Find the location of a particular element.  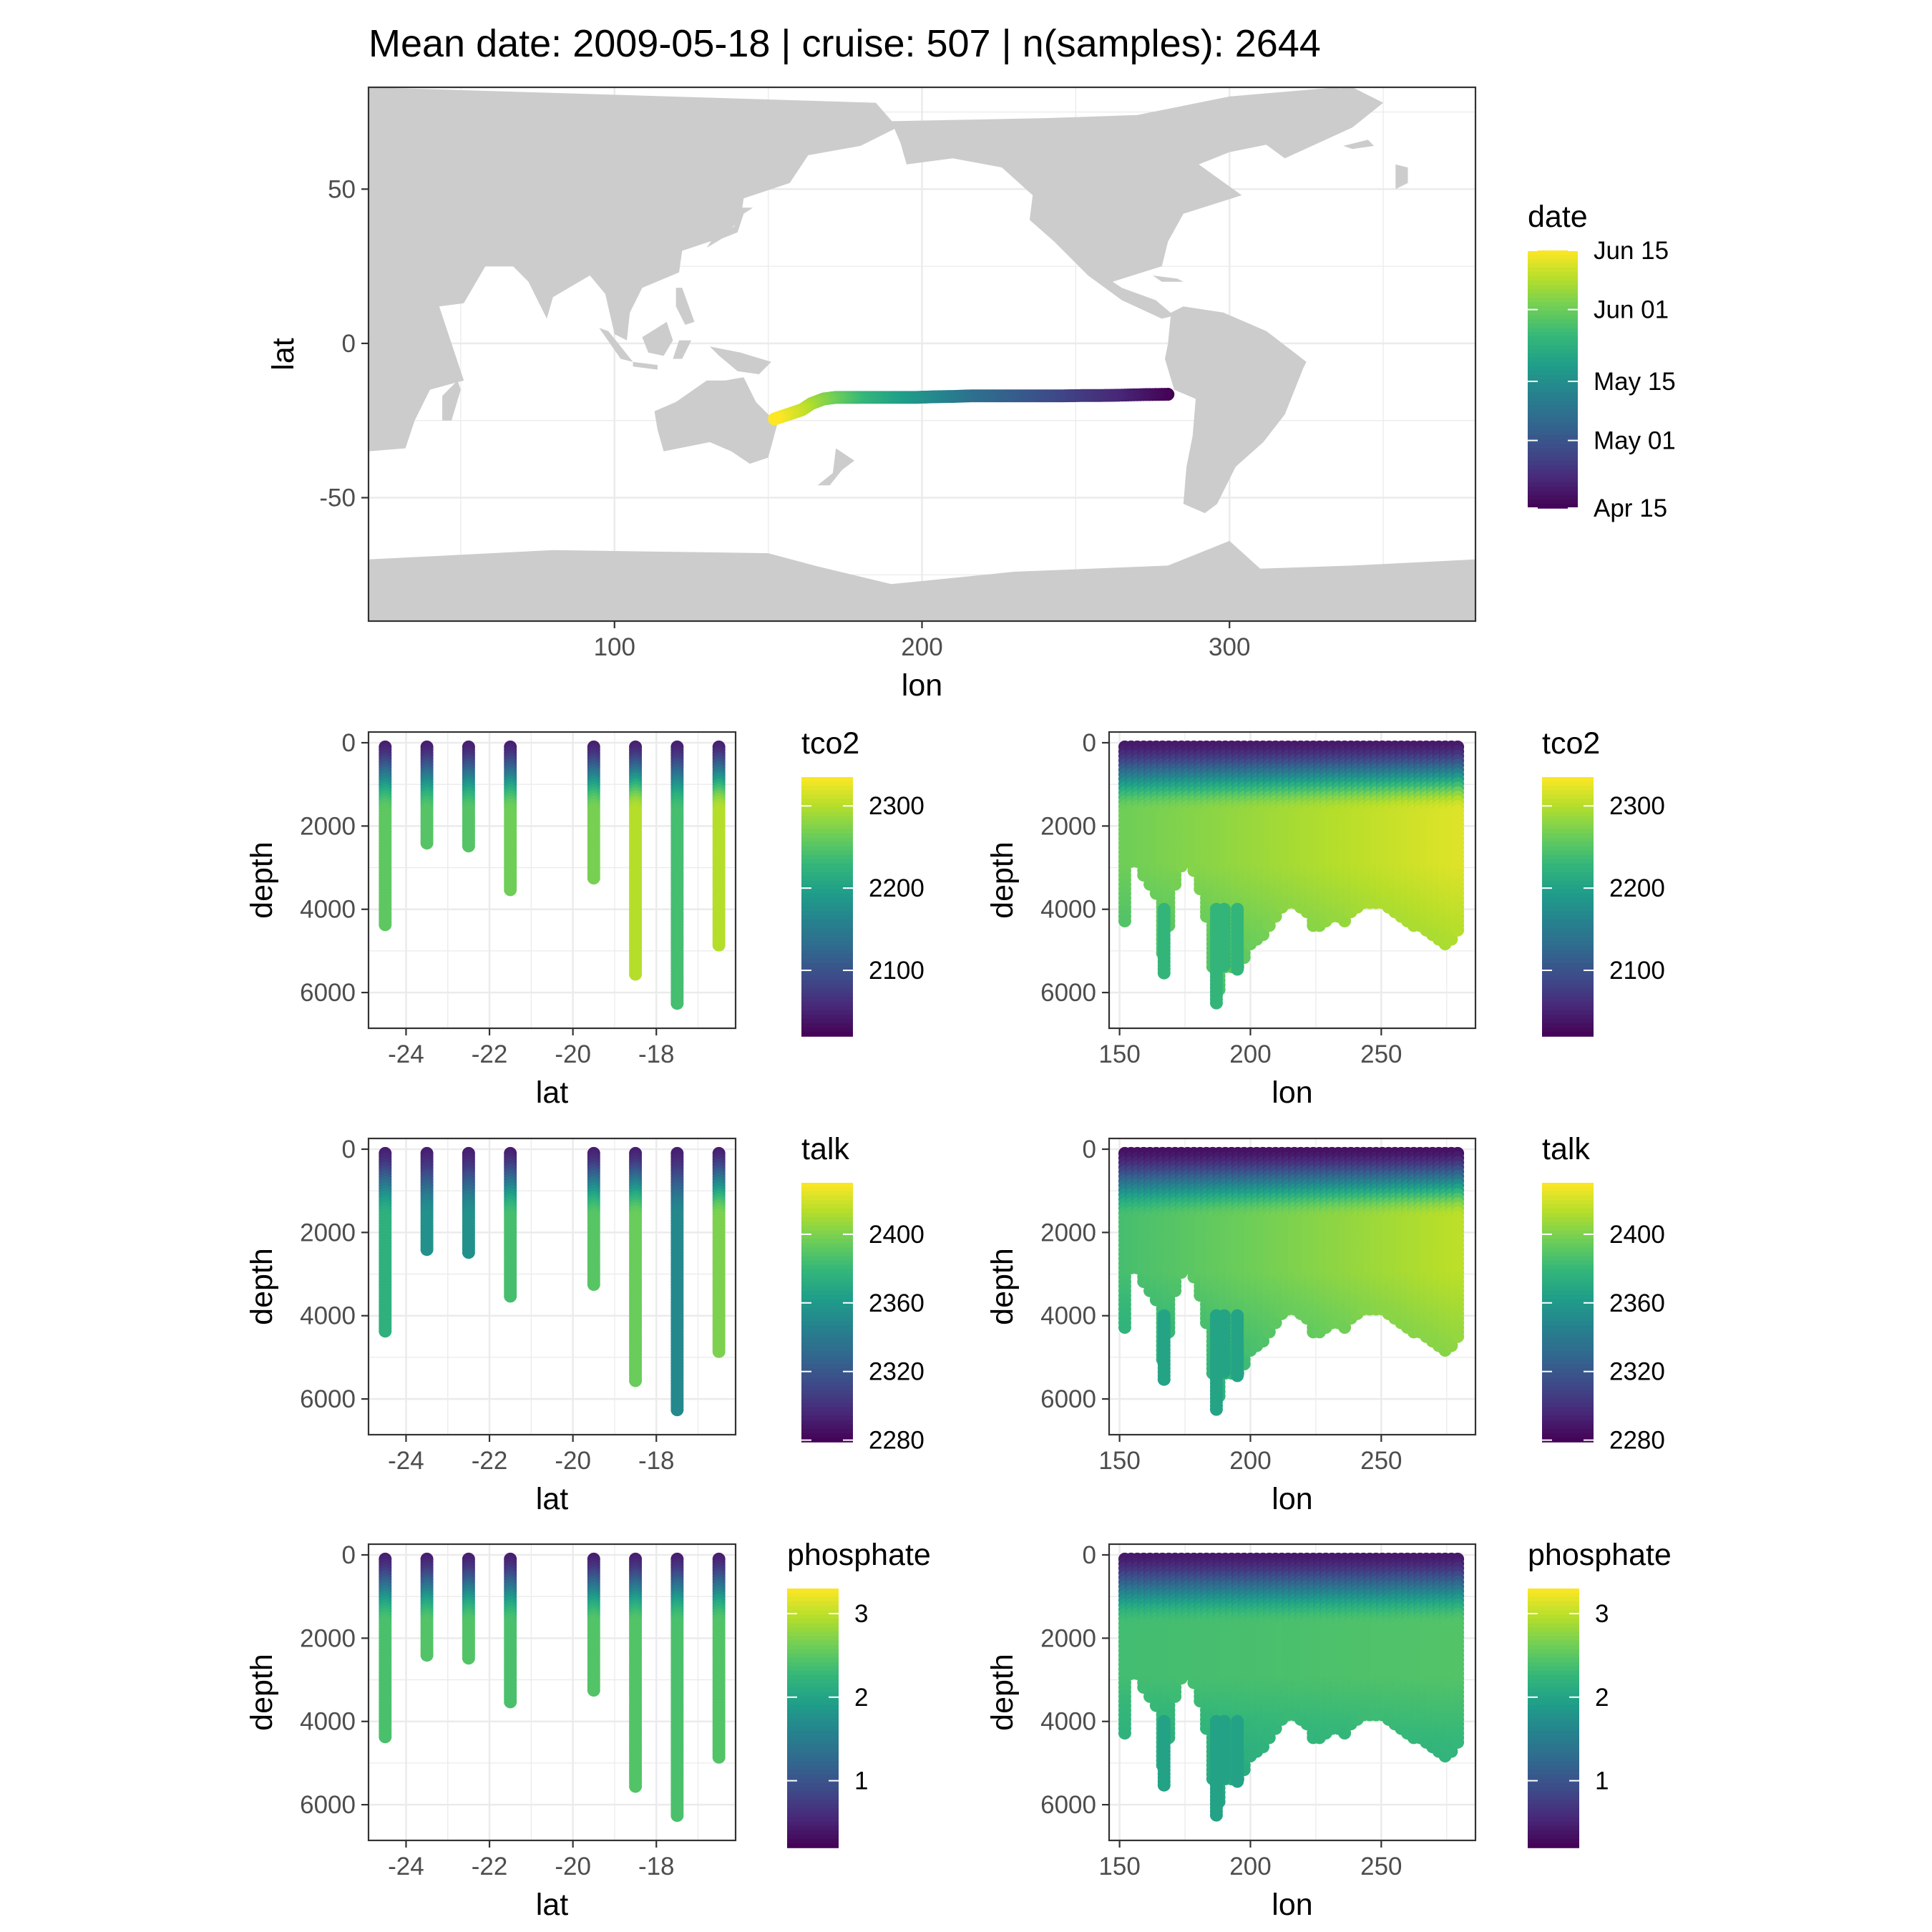

map-cruise-track is located at coordinates (971, 407).